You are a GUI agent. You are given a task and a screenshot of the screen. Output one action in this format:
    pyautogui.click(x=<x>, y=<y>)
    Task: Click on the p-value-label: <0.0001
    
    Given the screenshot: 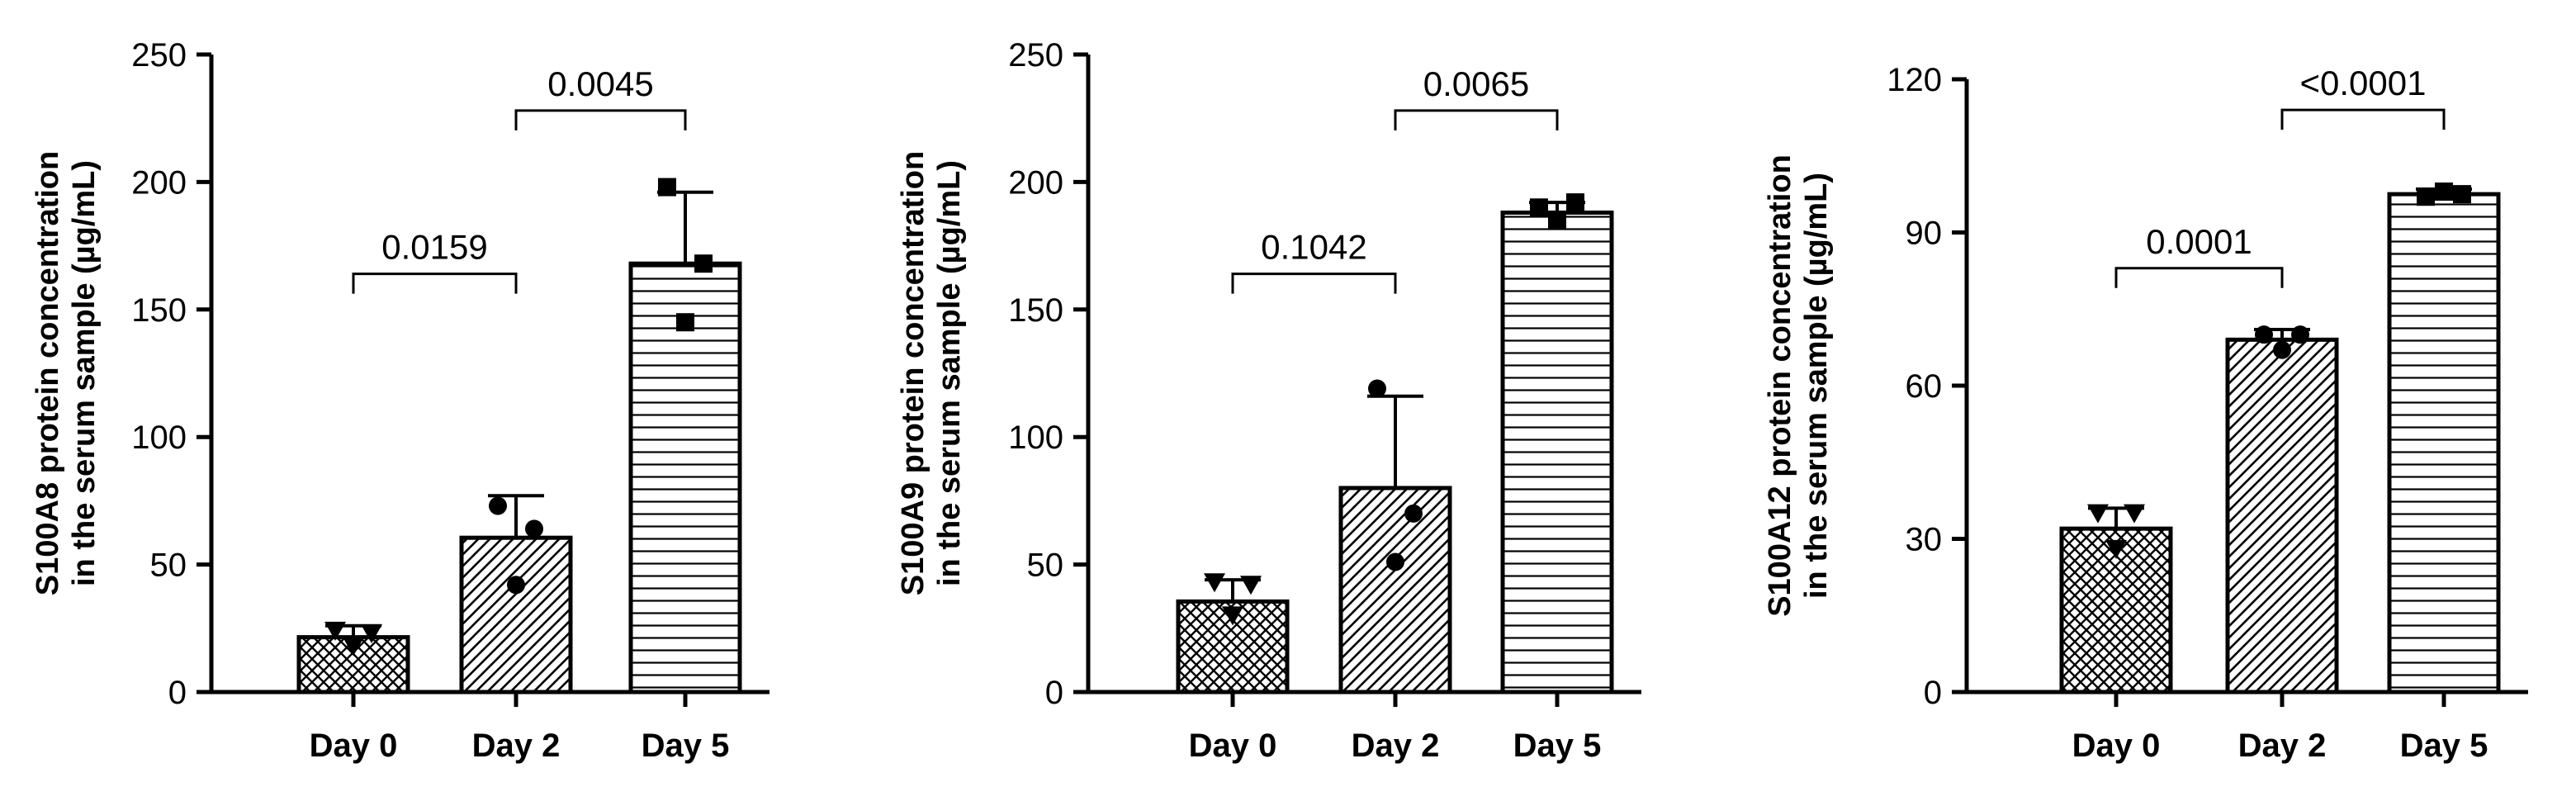 What is the action you would take?
    pyautogui.click(x=2363, y=83)
    